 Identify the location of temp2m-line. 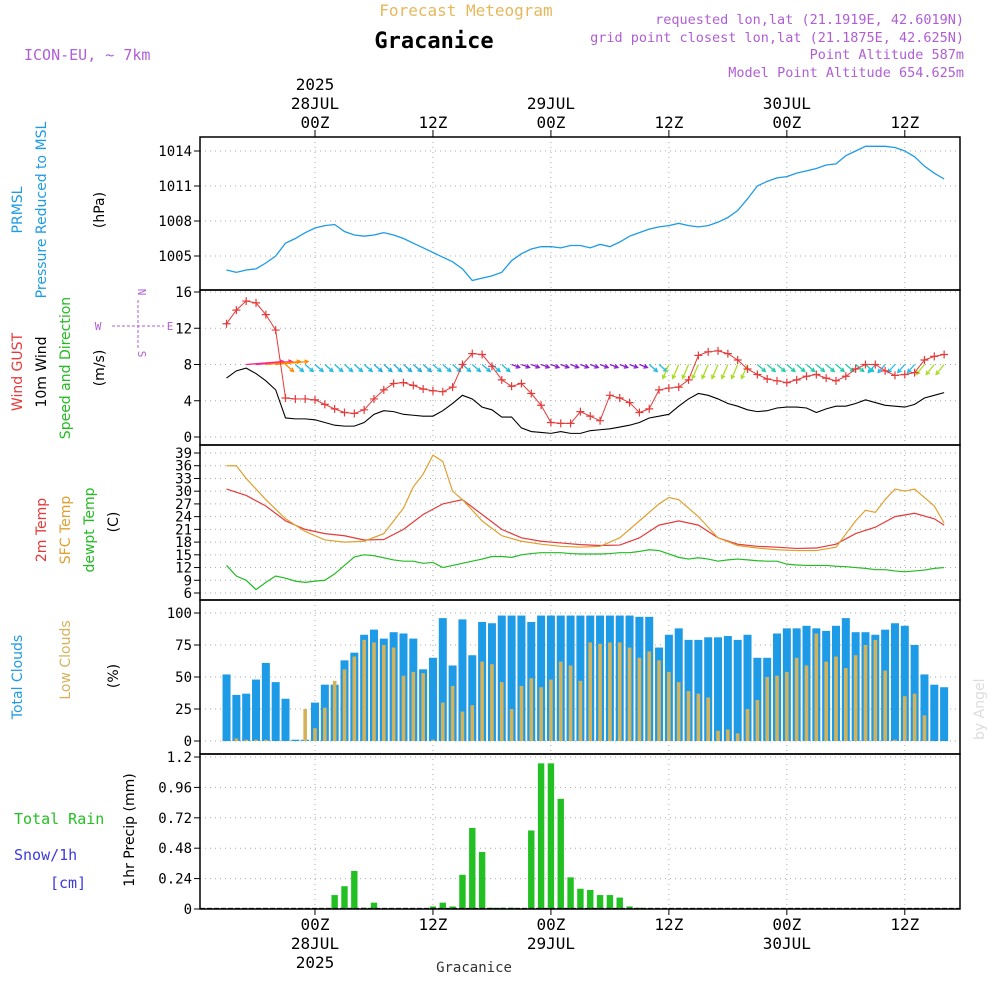
(585, 519).